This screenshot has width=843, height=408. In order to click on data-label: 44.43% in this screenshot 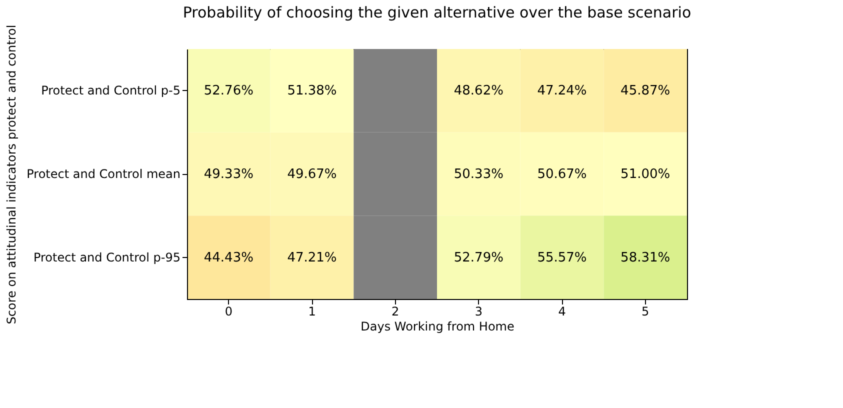, I will do `click(229, 258)`.